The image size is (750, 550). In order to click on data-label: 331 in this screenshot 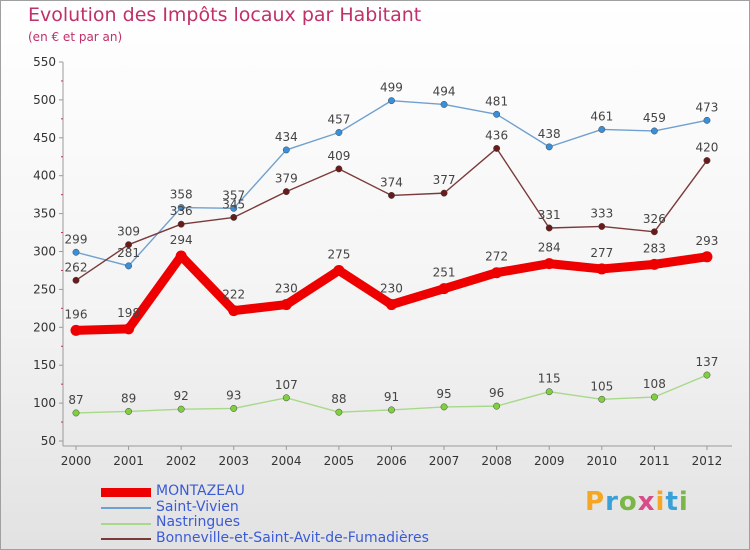, I will do `click(549, 215)`.